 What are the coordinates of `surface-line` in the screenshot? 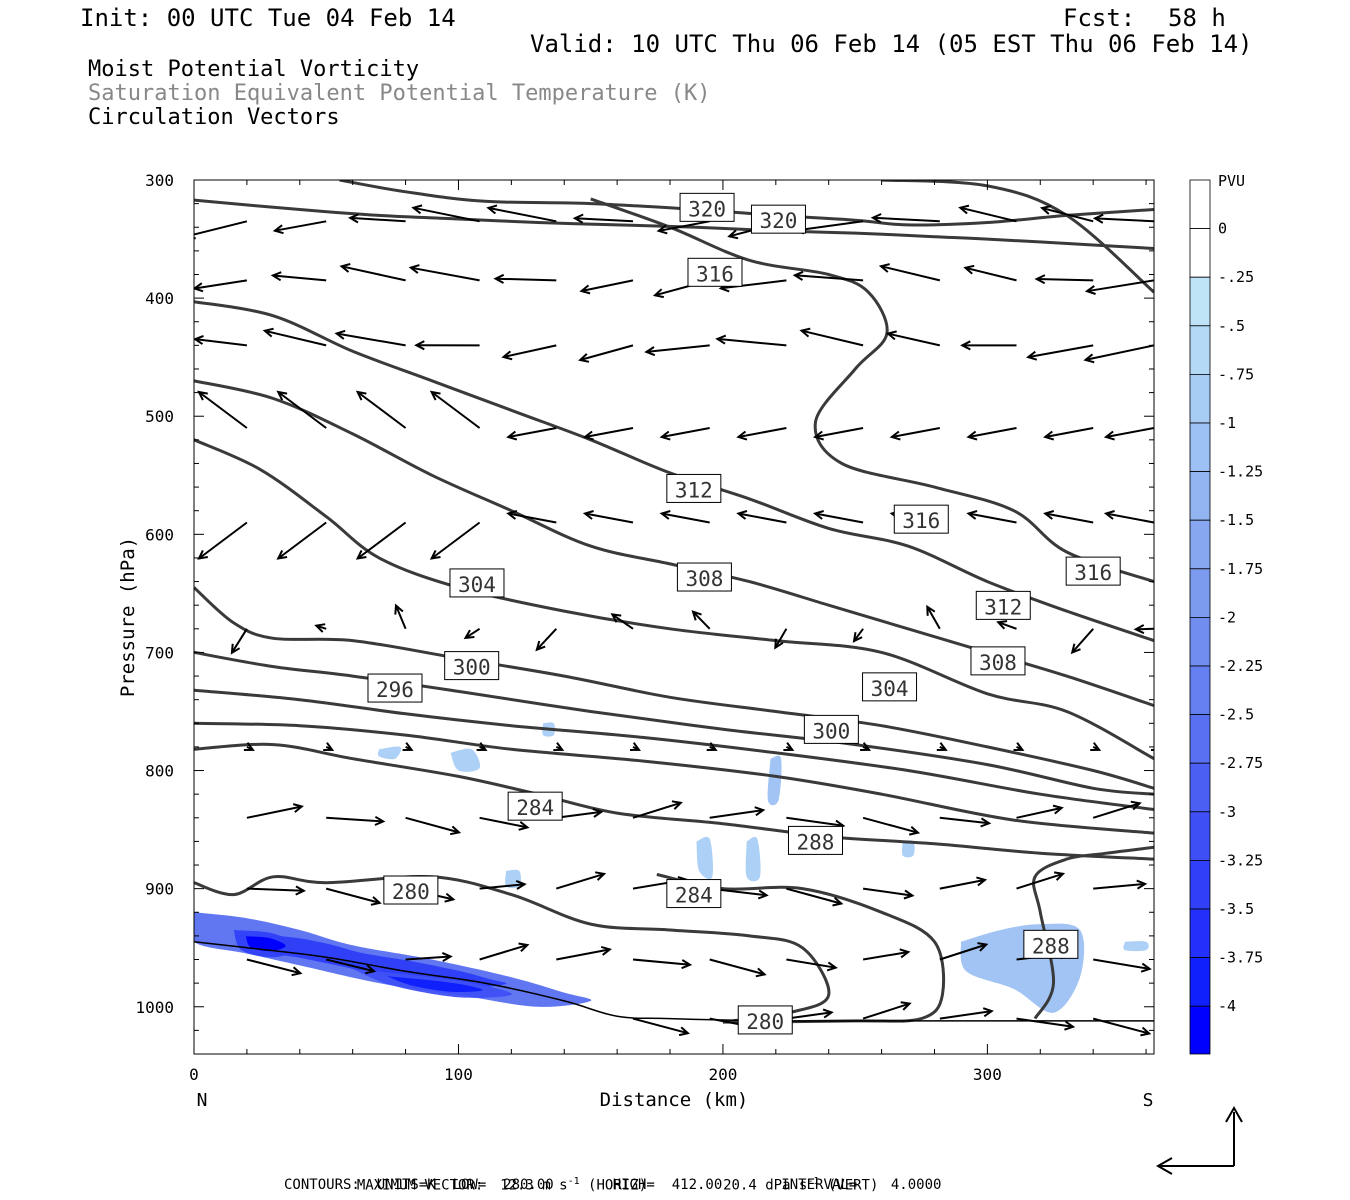 It's located at (674, 981).